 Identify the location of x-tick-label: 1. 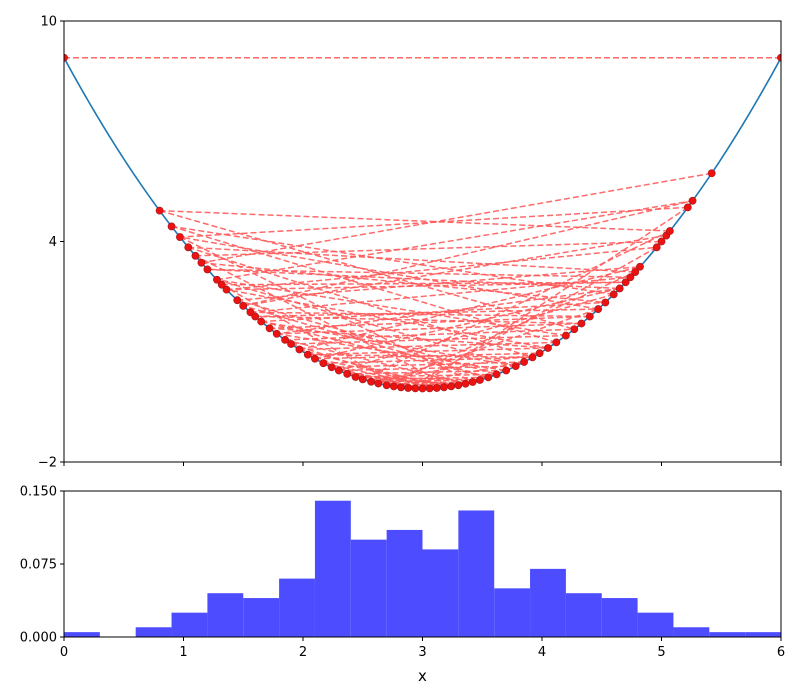
(183, 652).